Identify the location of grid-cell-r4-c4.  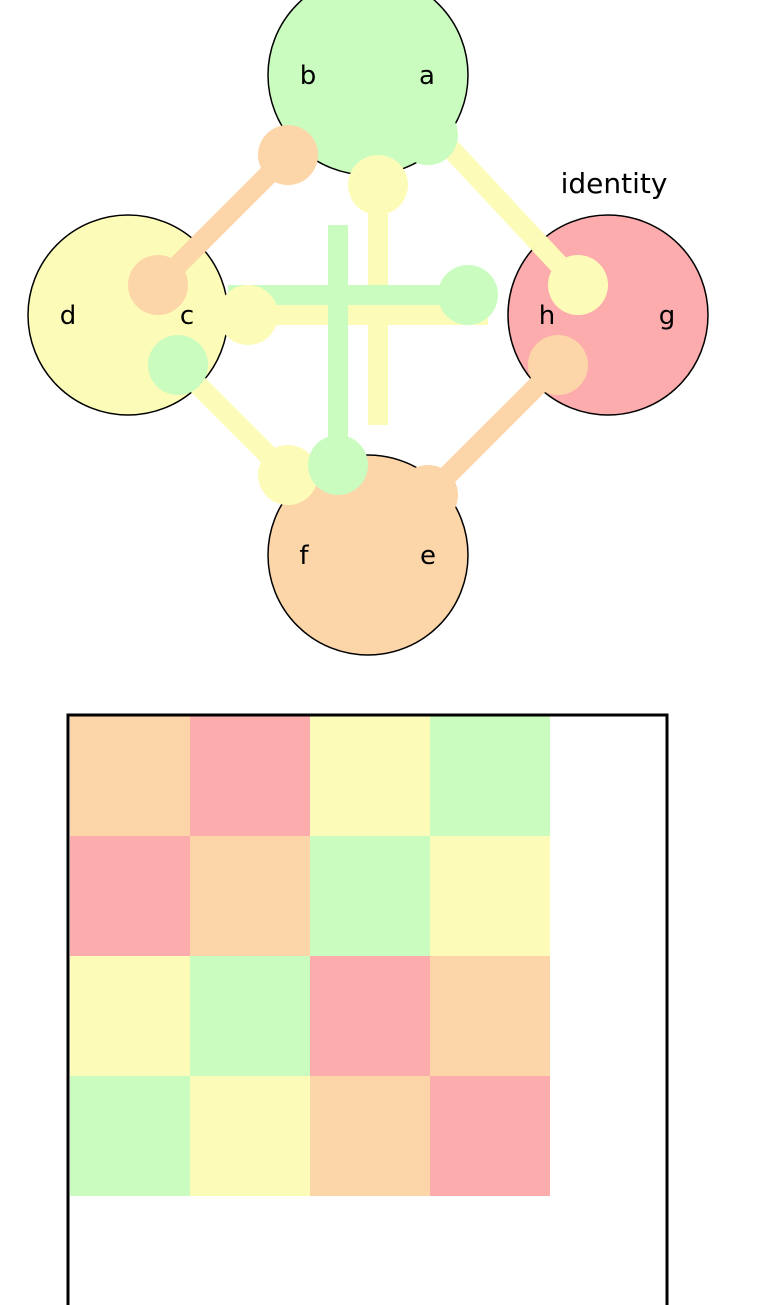
(490, 1136).